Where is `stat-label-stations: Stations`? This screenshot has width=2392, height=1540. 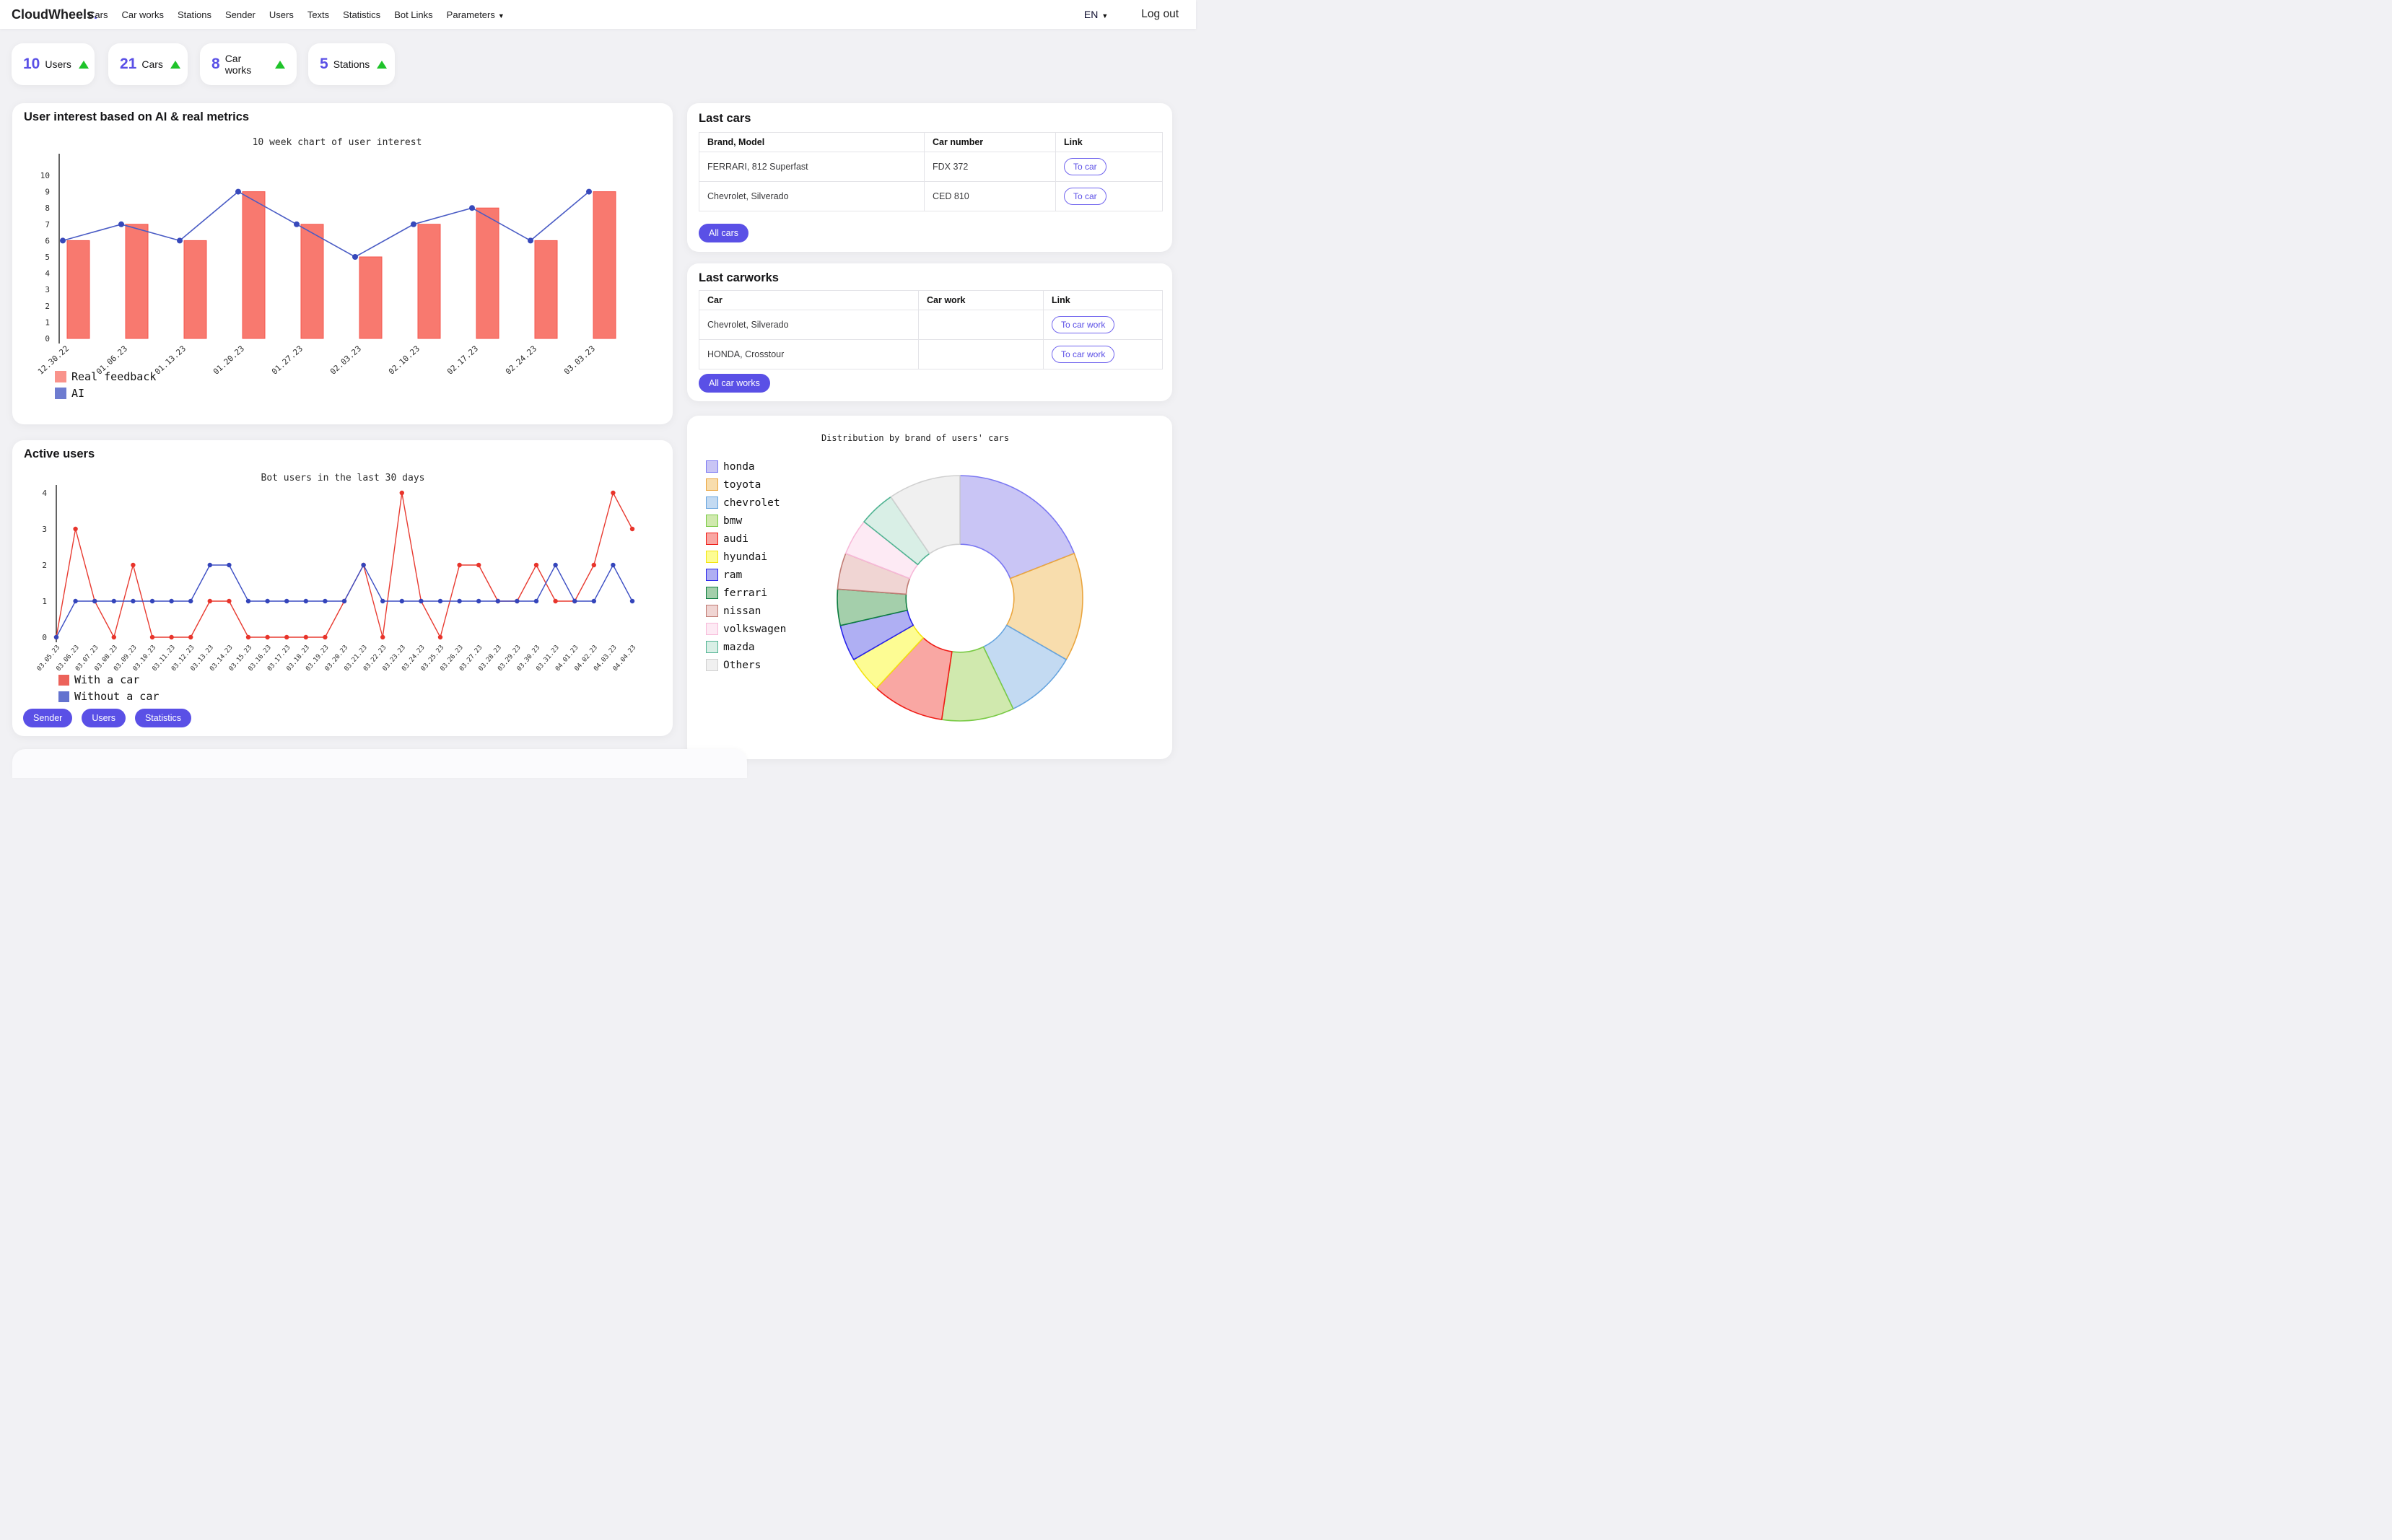
stat-label-stations: Stations is located at coordinates (351, 64).